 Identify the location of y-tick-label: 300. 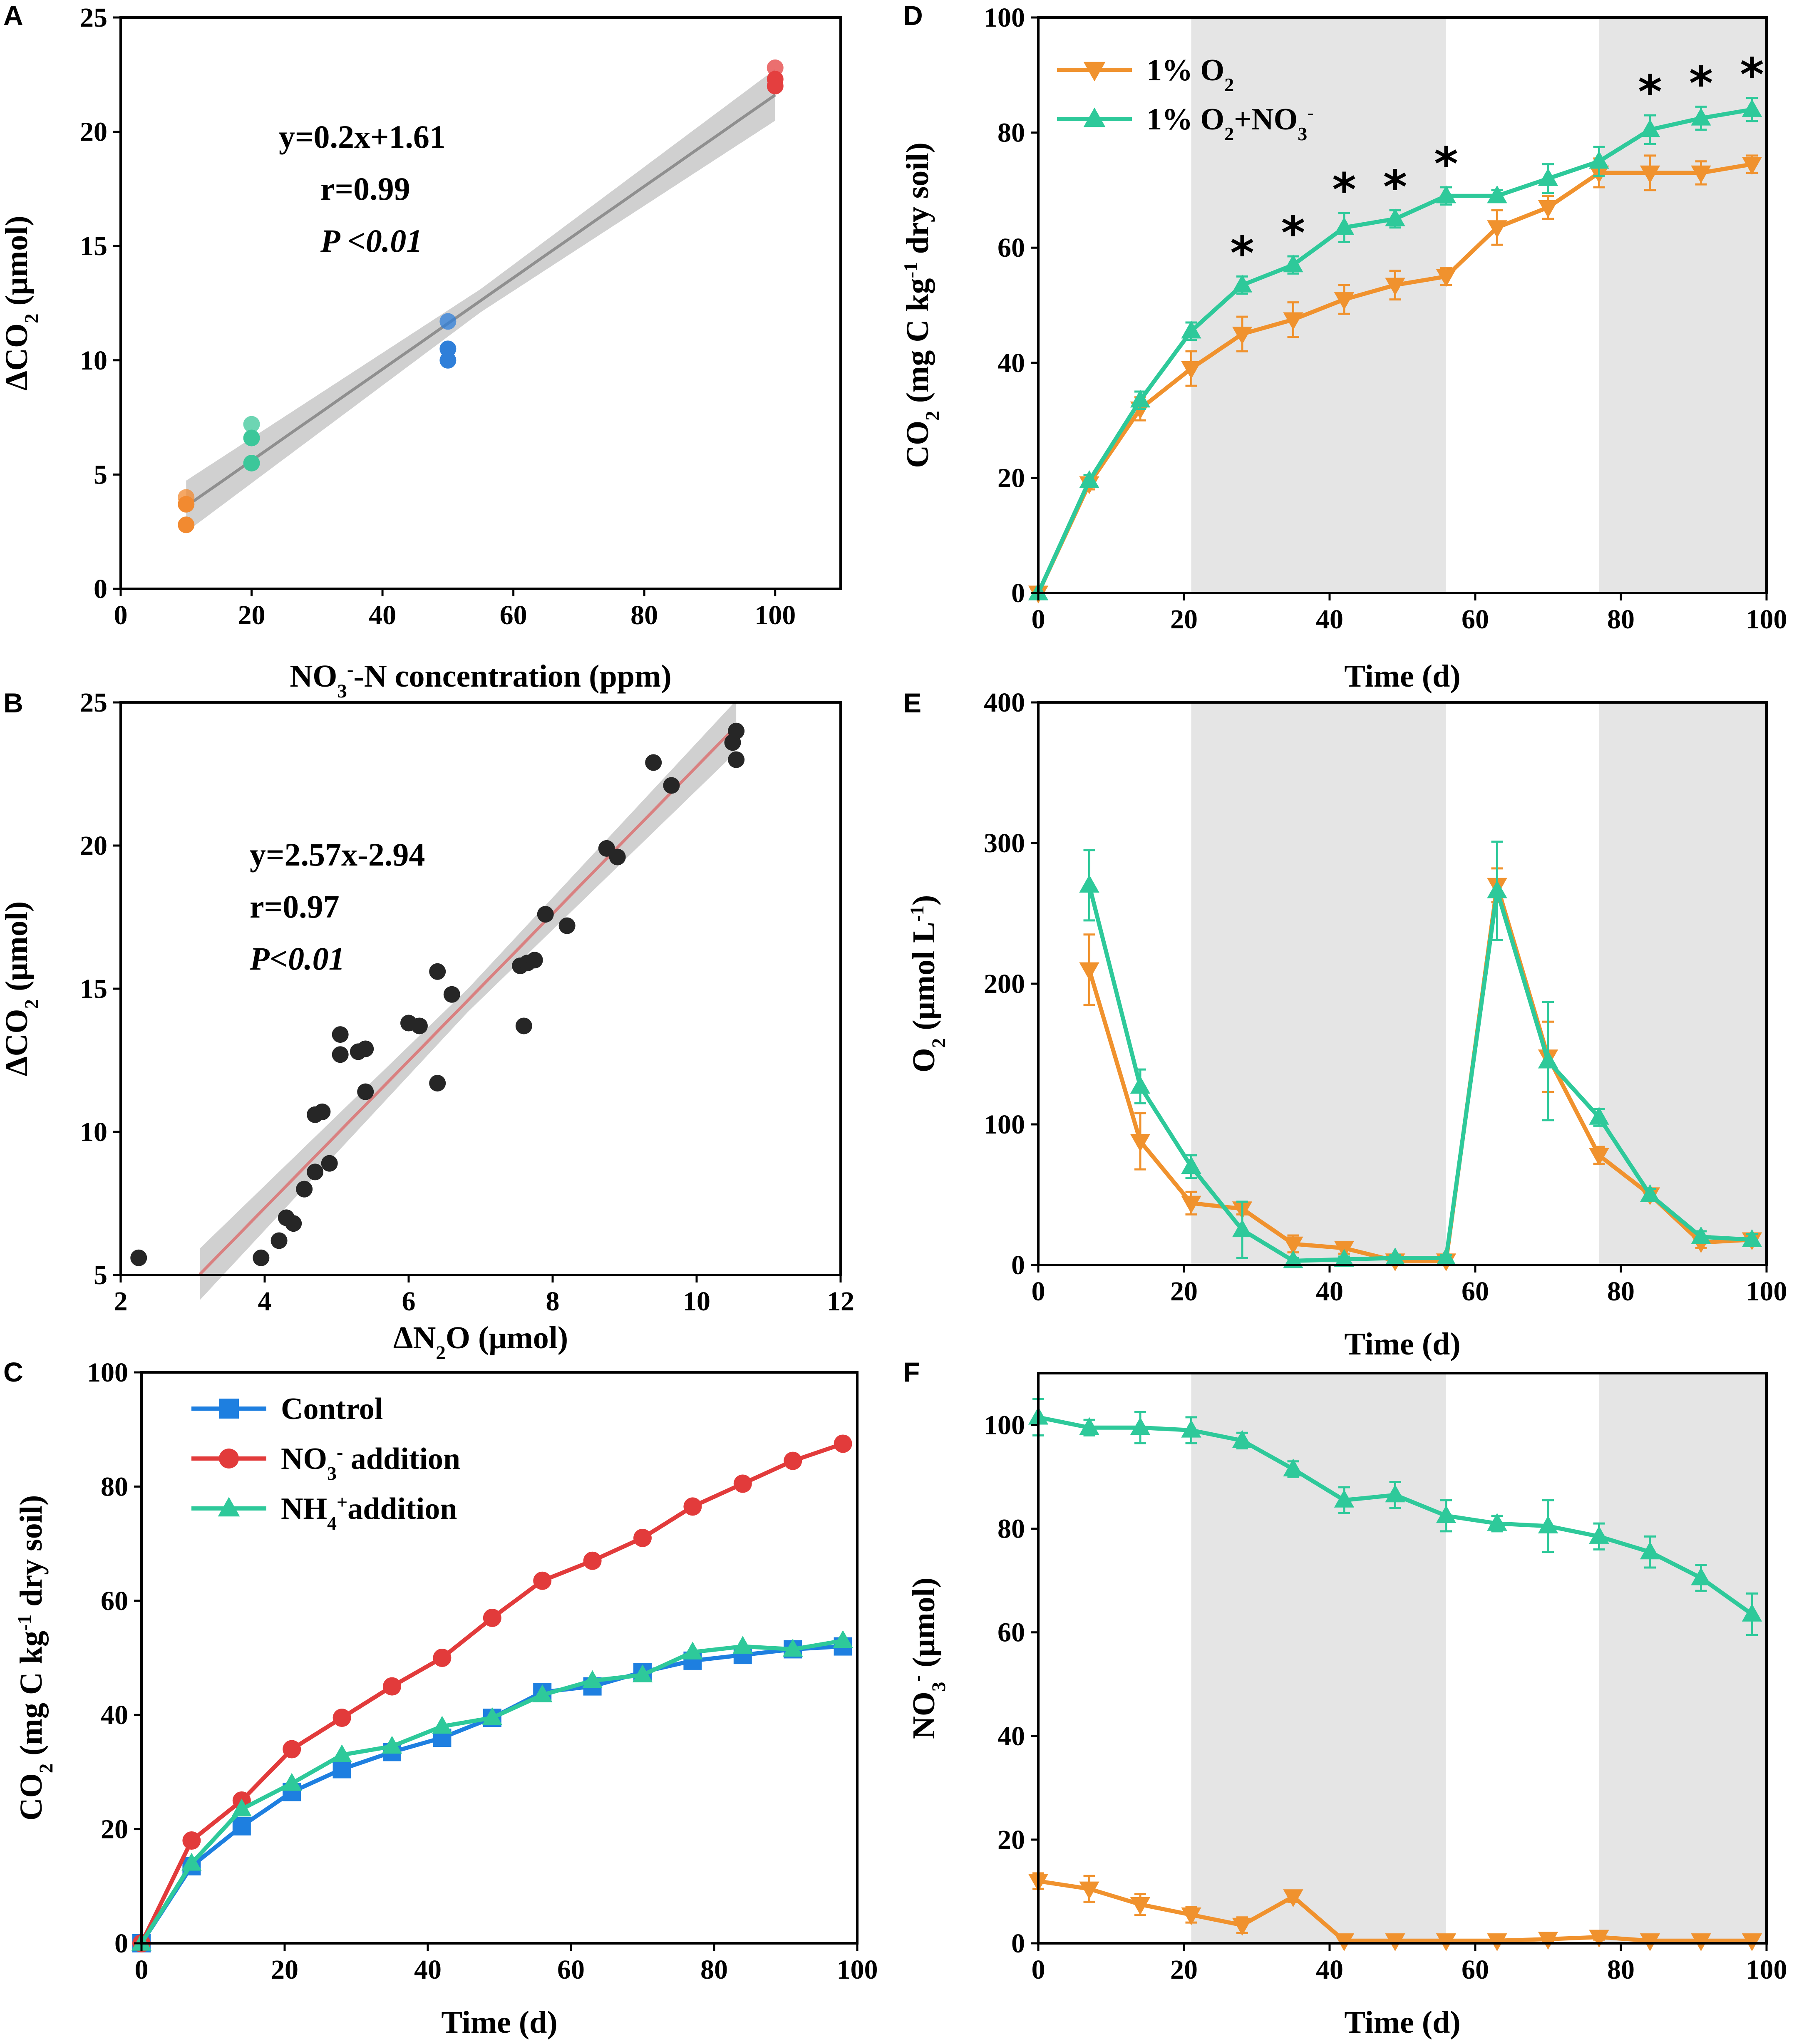
(1004, 843).